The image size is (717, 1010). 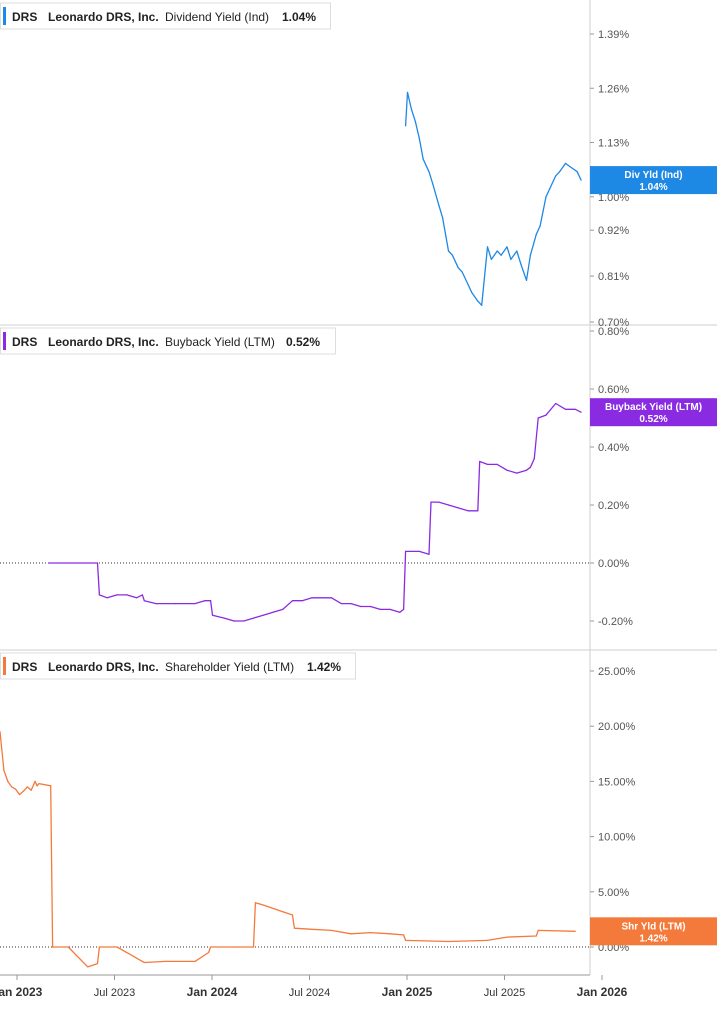 What do you see at coordinates (493, 198) in the screenshot?
I see `dividend-series-line` at bounding box center [493, 198].